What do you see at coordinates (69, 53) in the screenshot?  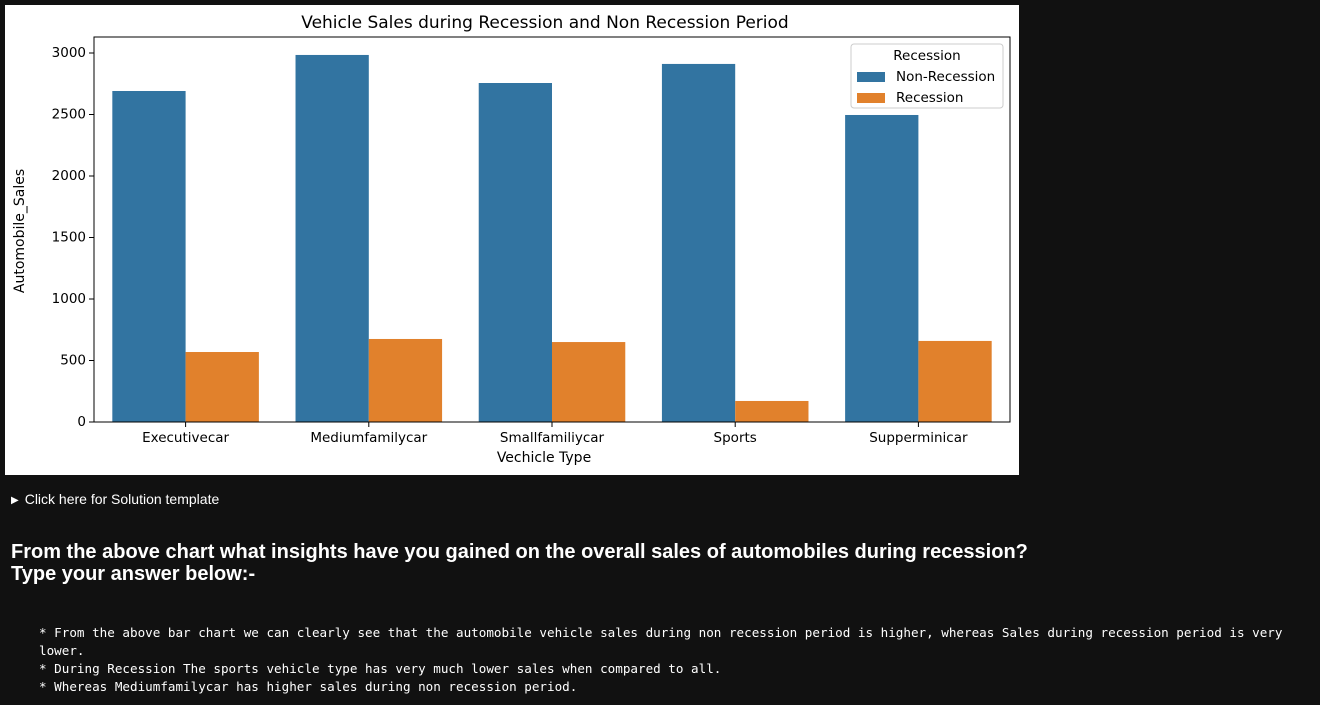 I see `y-tick-label: 3000` at bounding box center [69, 53].